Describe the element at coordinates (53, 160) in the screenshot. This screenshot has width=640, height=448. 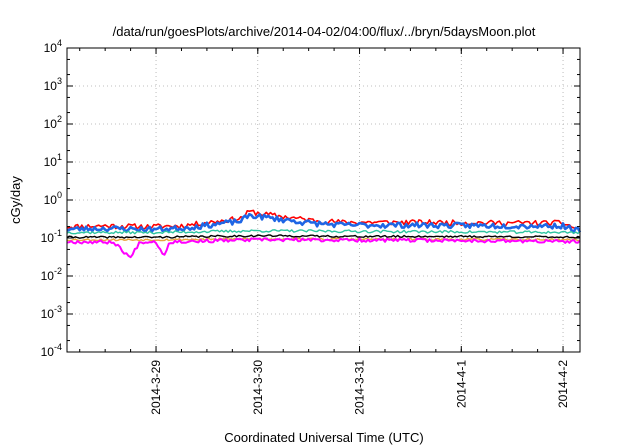
I see `y-tick-label: 10¹` at that location.